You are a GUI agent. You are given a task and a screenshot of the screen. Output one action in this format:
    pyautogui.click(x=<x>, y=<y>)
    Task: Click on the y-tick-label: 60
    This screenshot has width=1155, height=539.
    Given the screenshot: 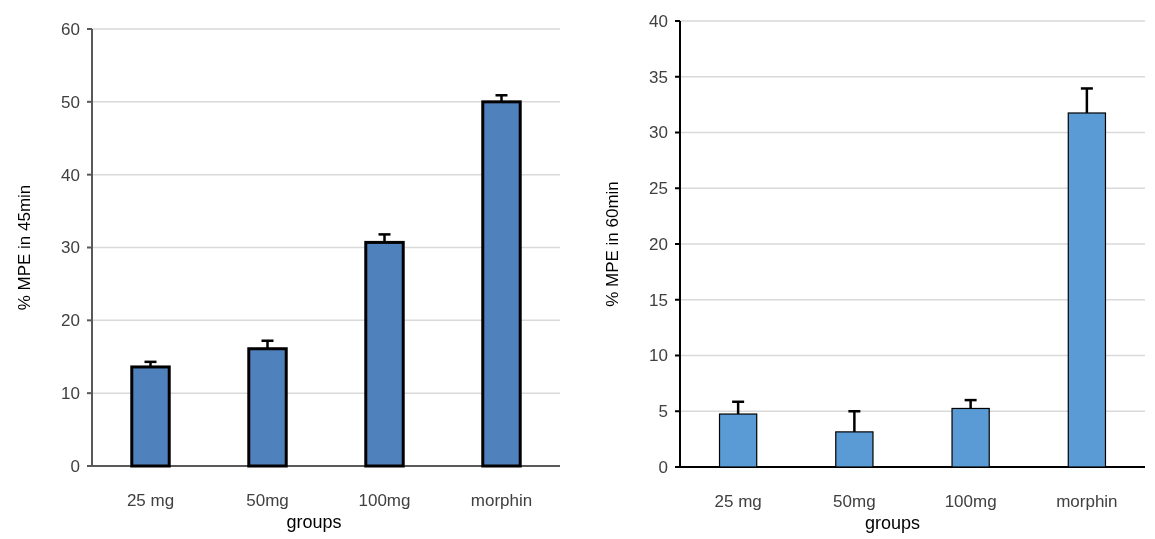 What is the action you would take?
    pyautogui.click(x=70, y=29)
    